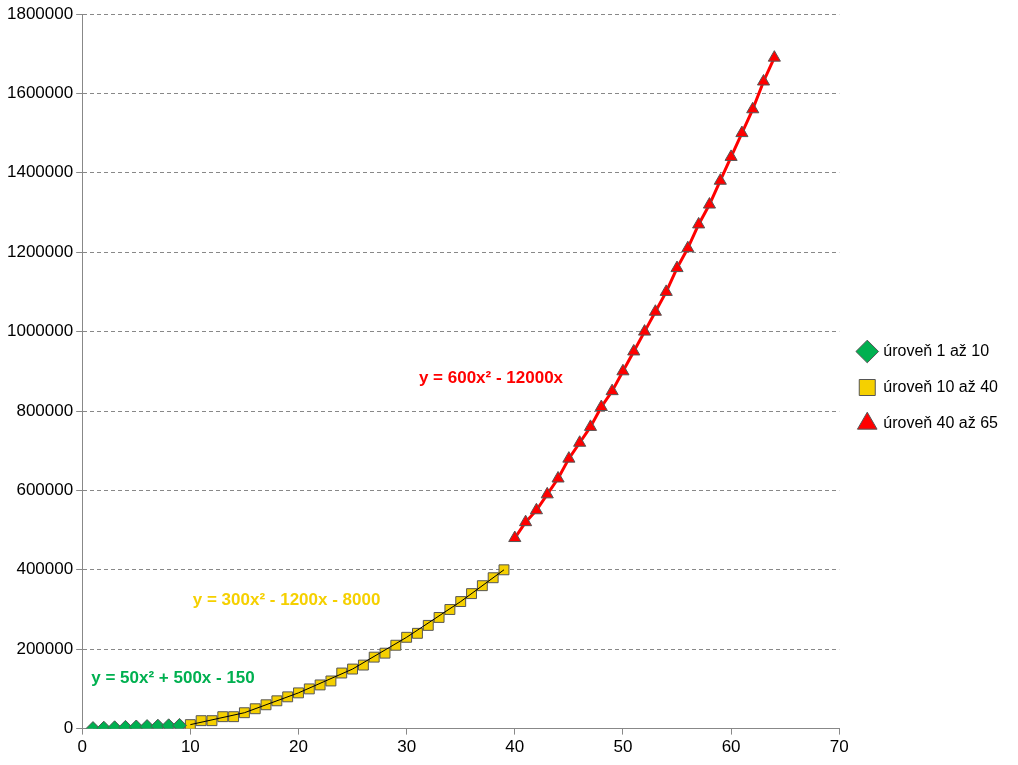  What do you see at coordinates (298, 747) in the screenshot?
I see `x-tick-label: 20` at bounding box center [298, 747].